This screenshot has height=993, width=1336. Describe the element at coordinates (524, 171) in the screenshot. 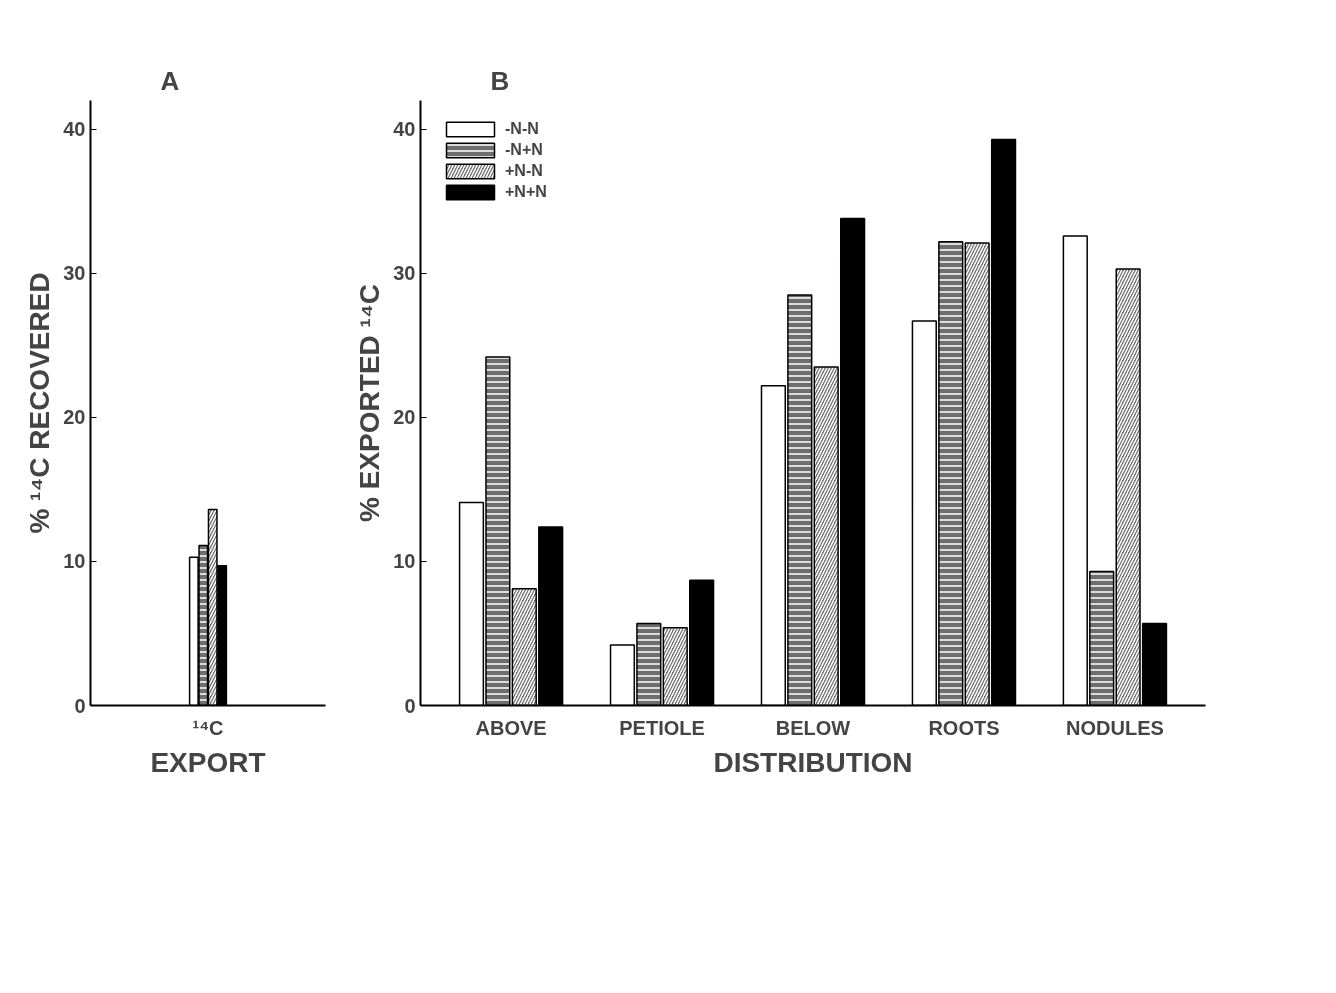

I see `legend-label: +N-N` at that location.